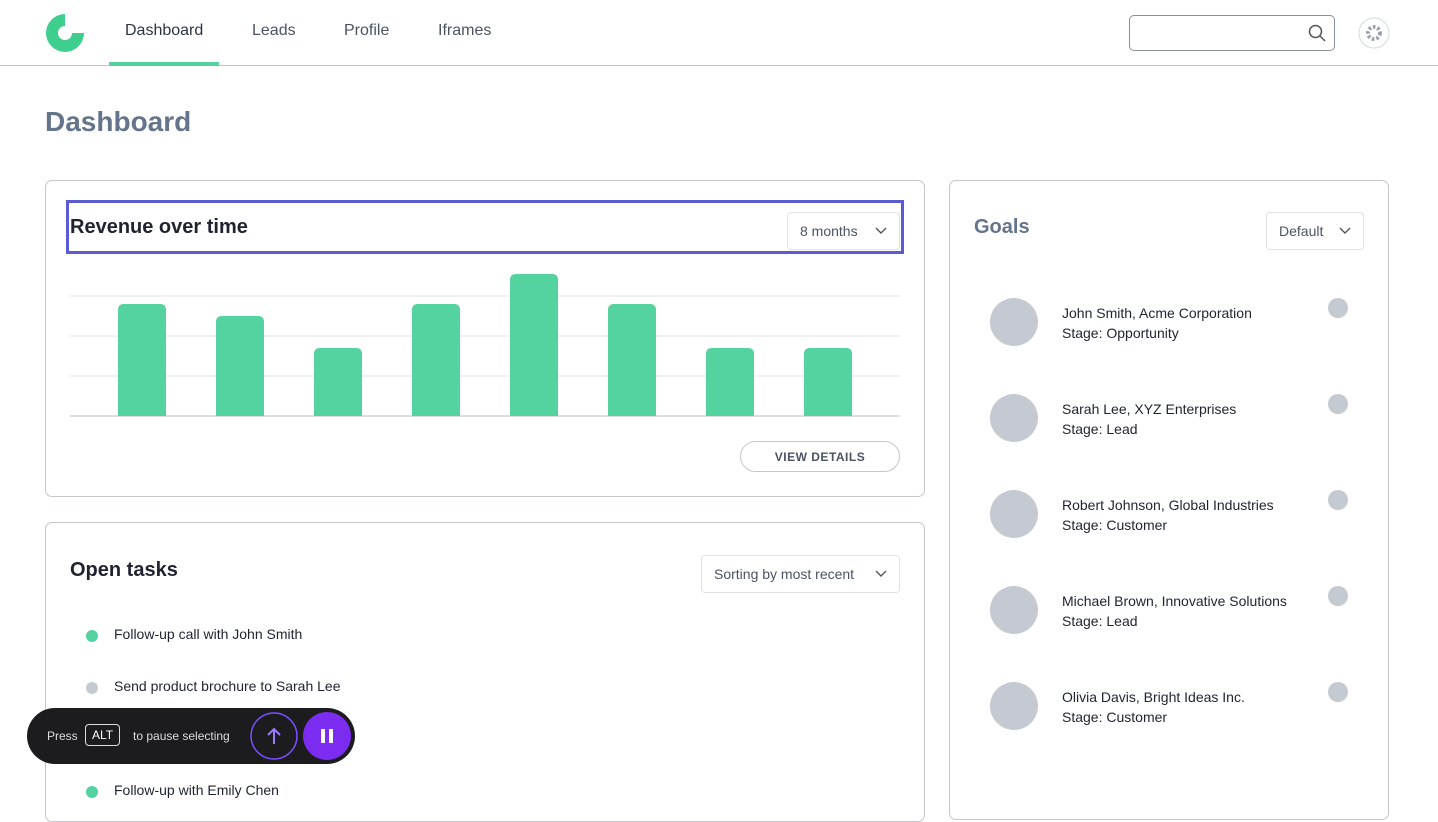 This screenshot has width=1438, height=822. Describe the element at coordinates (820, 456) in the screenshot. I see `view-details-button: VIEW DETAILS` at that location.